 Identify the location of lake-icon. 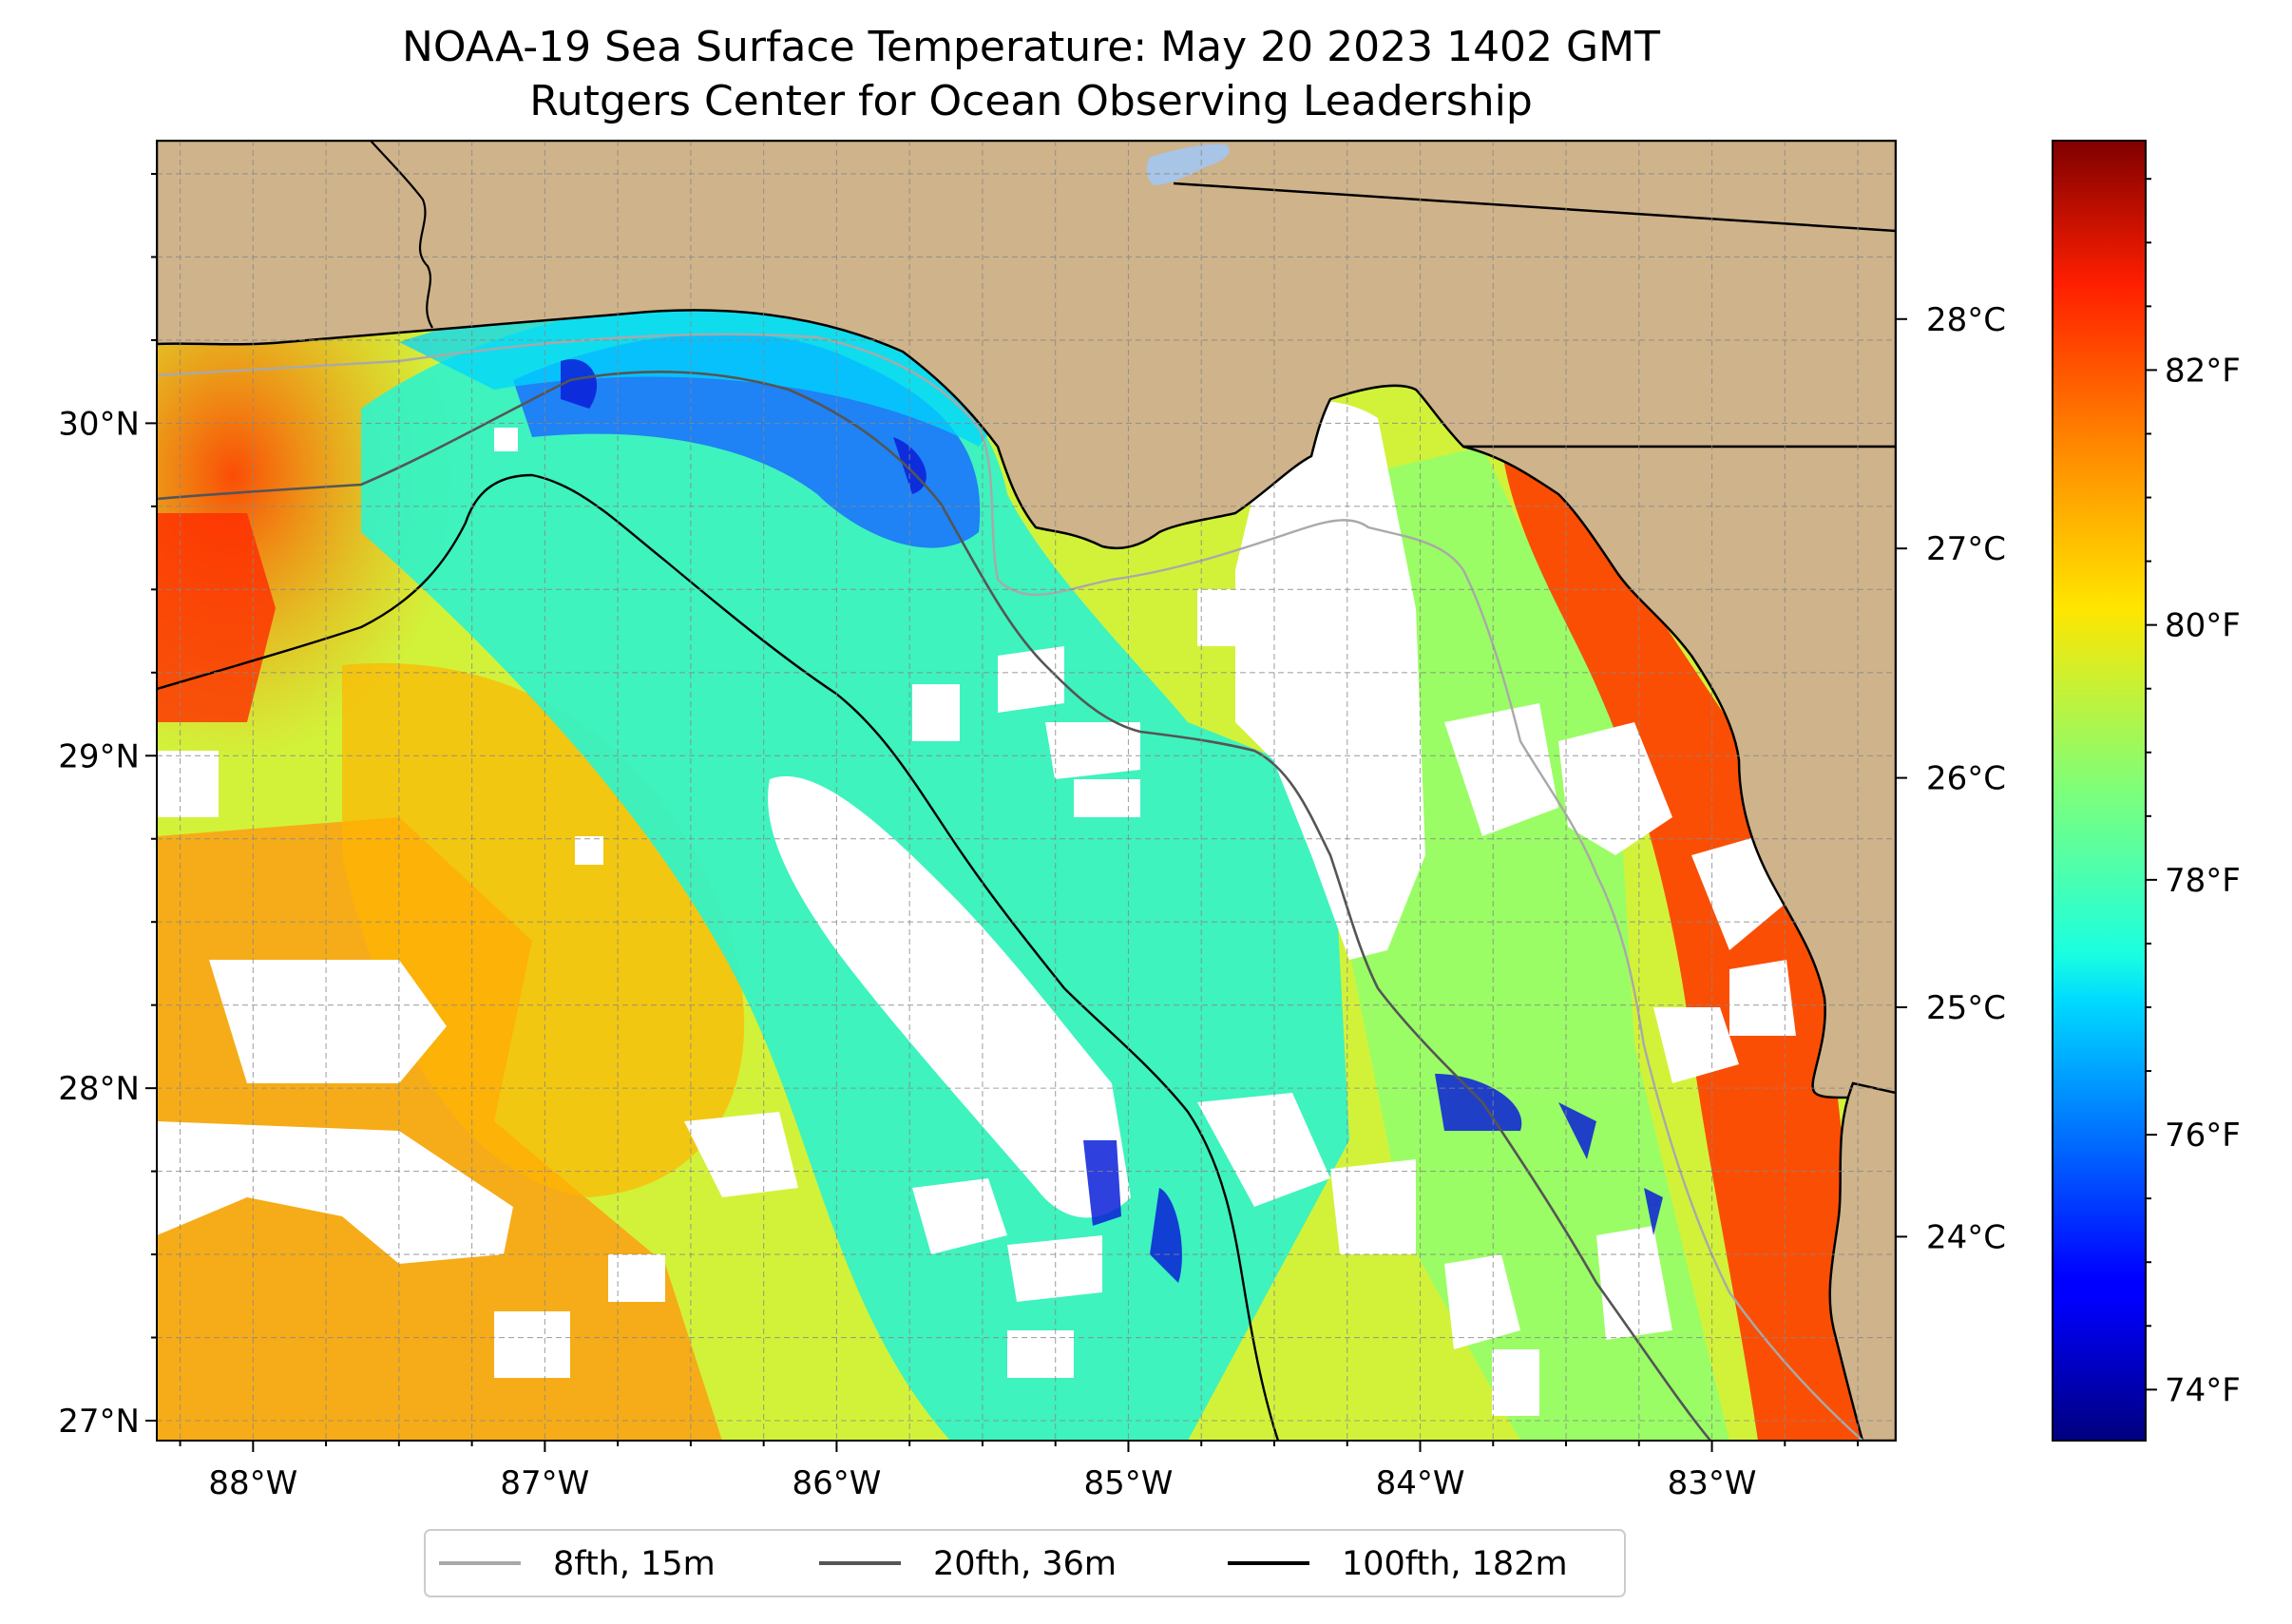
(1188, 164).